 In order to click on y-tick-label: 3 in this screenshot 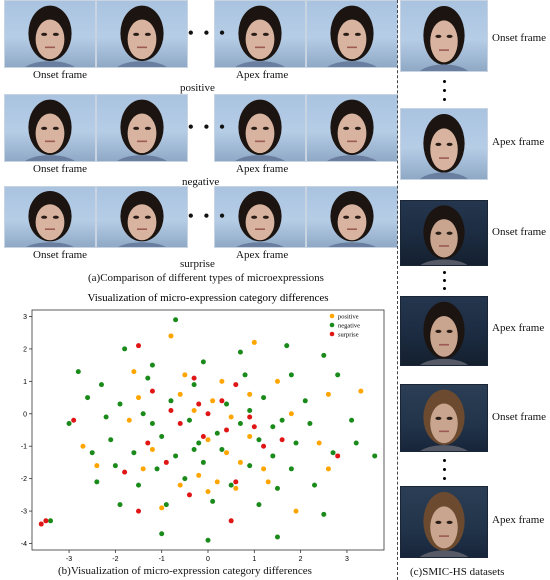, I will do `click(25, 317)`.